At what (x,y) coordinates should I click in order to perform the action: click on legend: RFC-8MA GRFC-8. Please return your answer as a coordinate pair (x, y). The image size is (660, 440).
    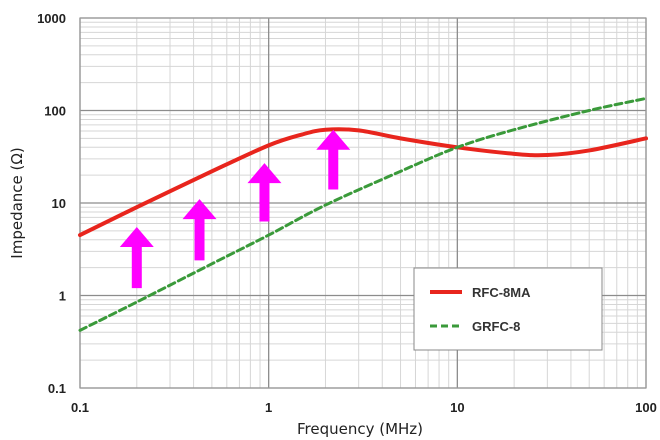
    Looking at the image, I should click on (508, 309).